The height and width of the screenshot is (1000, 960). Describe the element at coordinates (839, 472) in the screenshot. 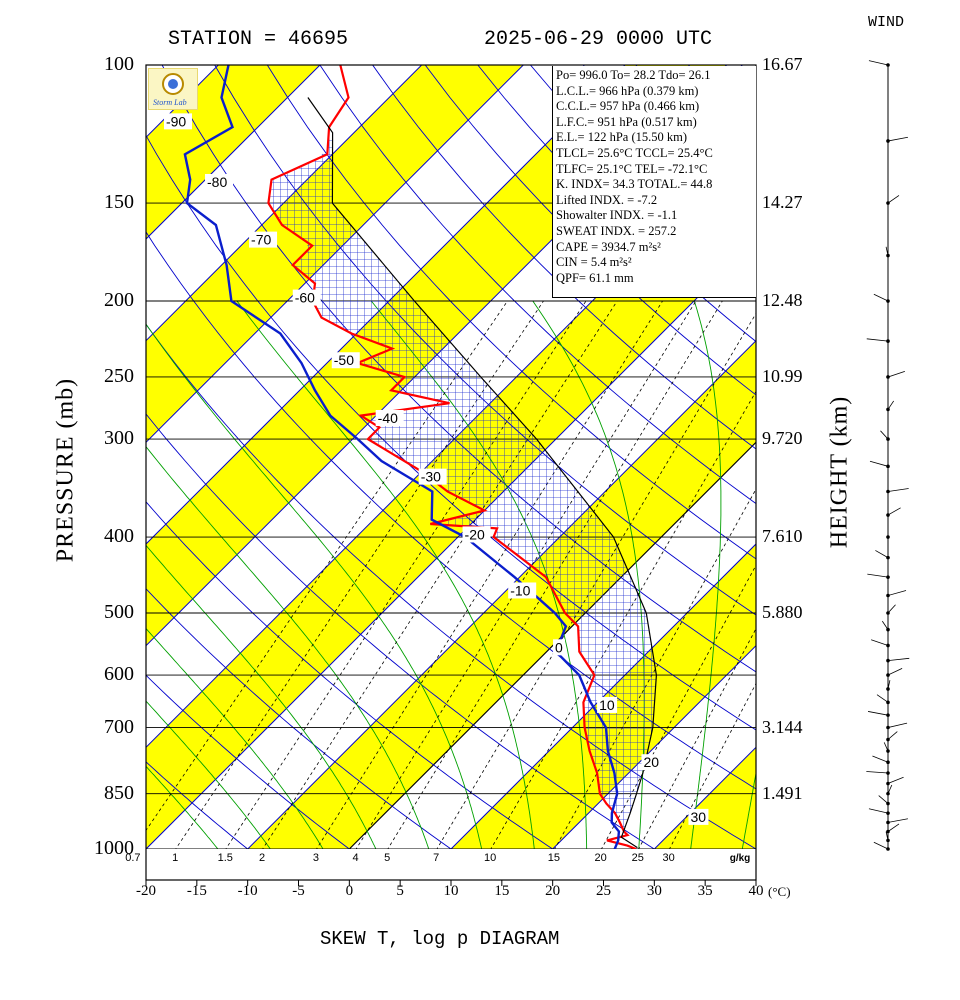

I see `height-axis-label: HEIGHT (km)` at that location.